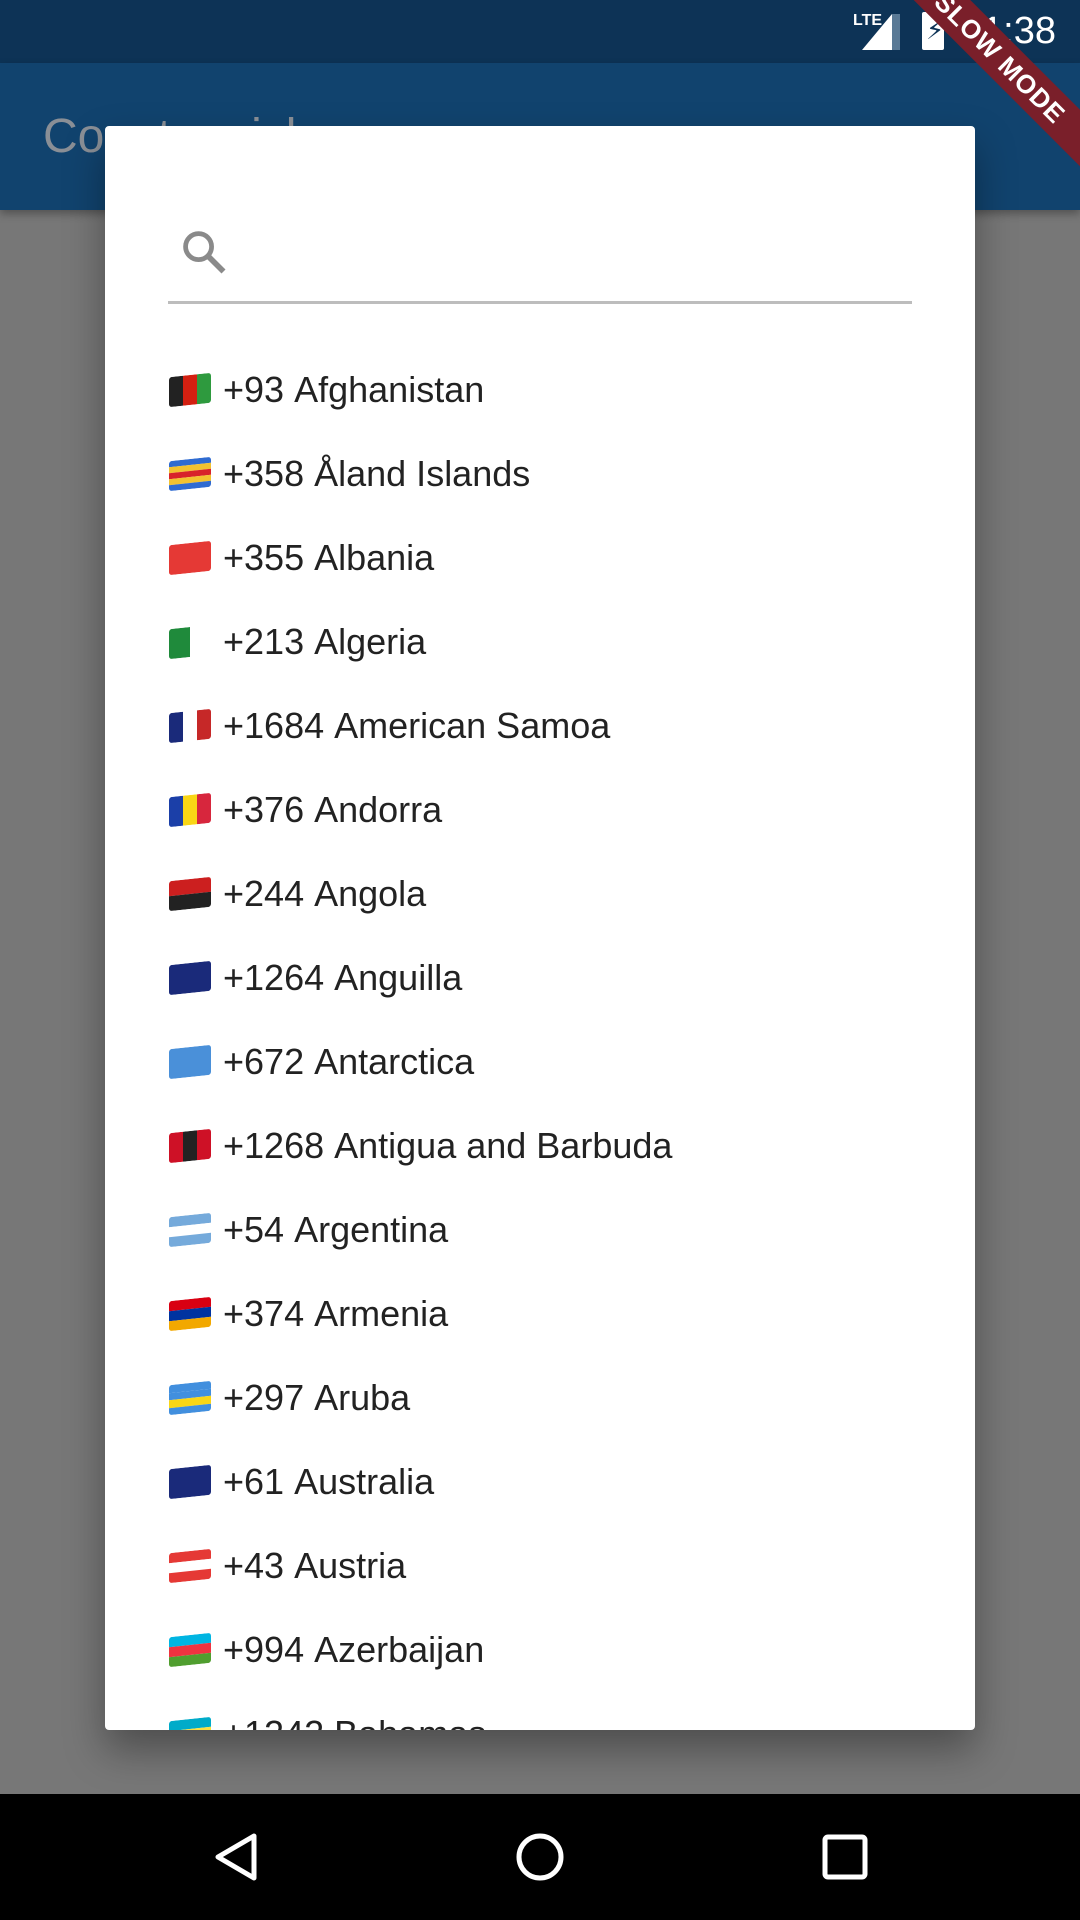  What do you see at coordinates (254, 1229) in the screenshot?
I see `dial-code: +54` at bounding box center [254, 1229].